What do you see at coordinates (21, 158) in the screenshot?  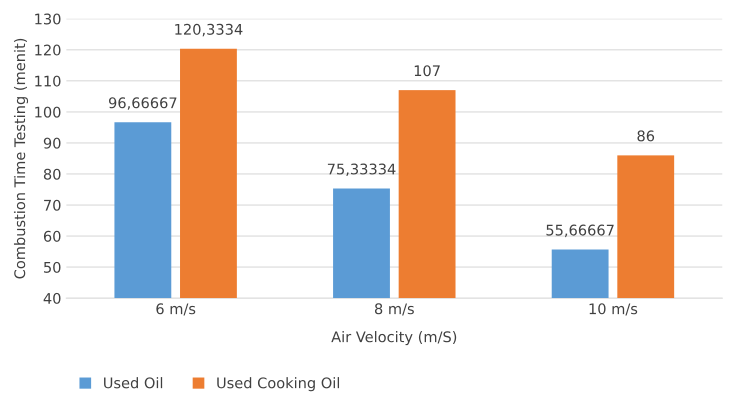 I see `y-axis-title: Combustion Time Testing (menit)` at bounding box center [21, 158].